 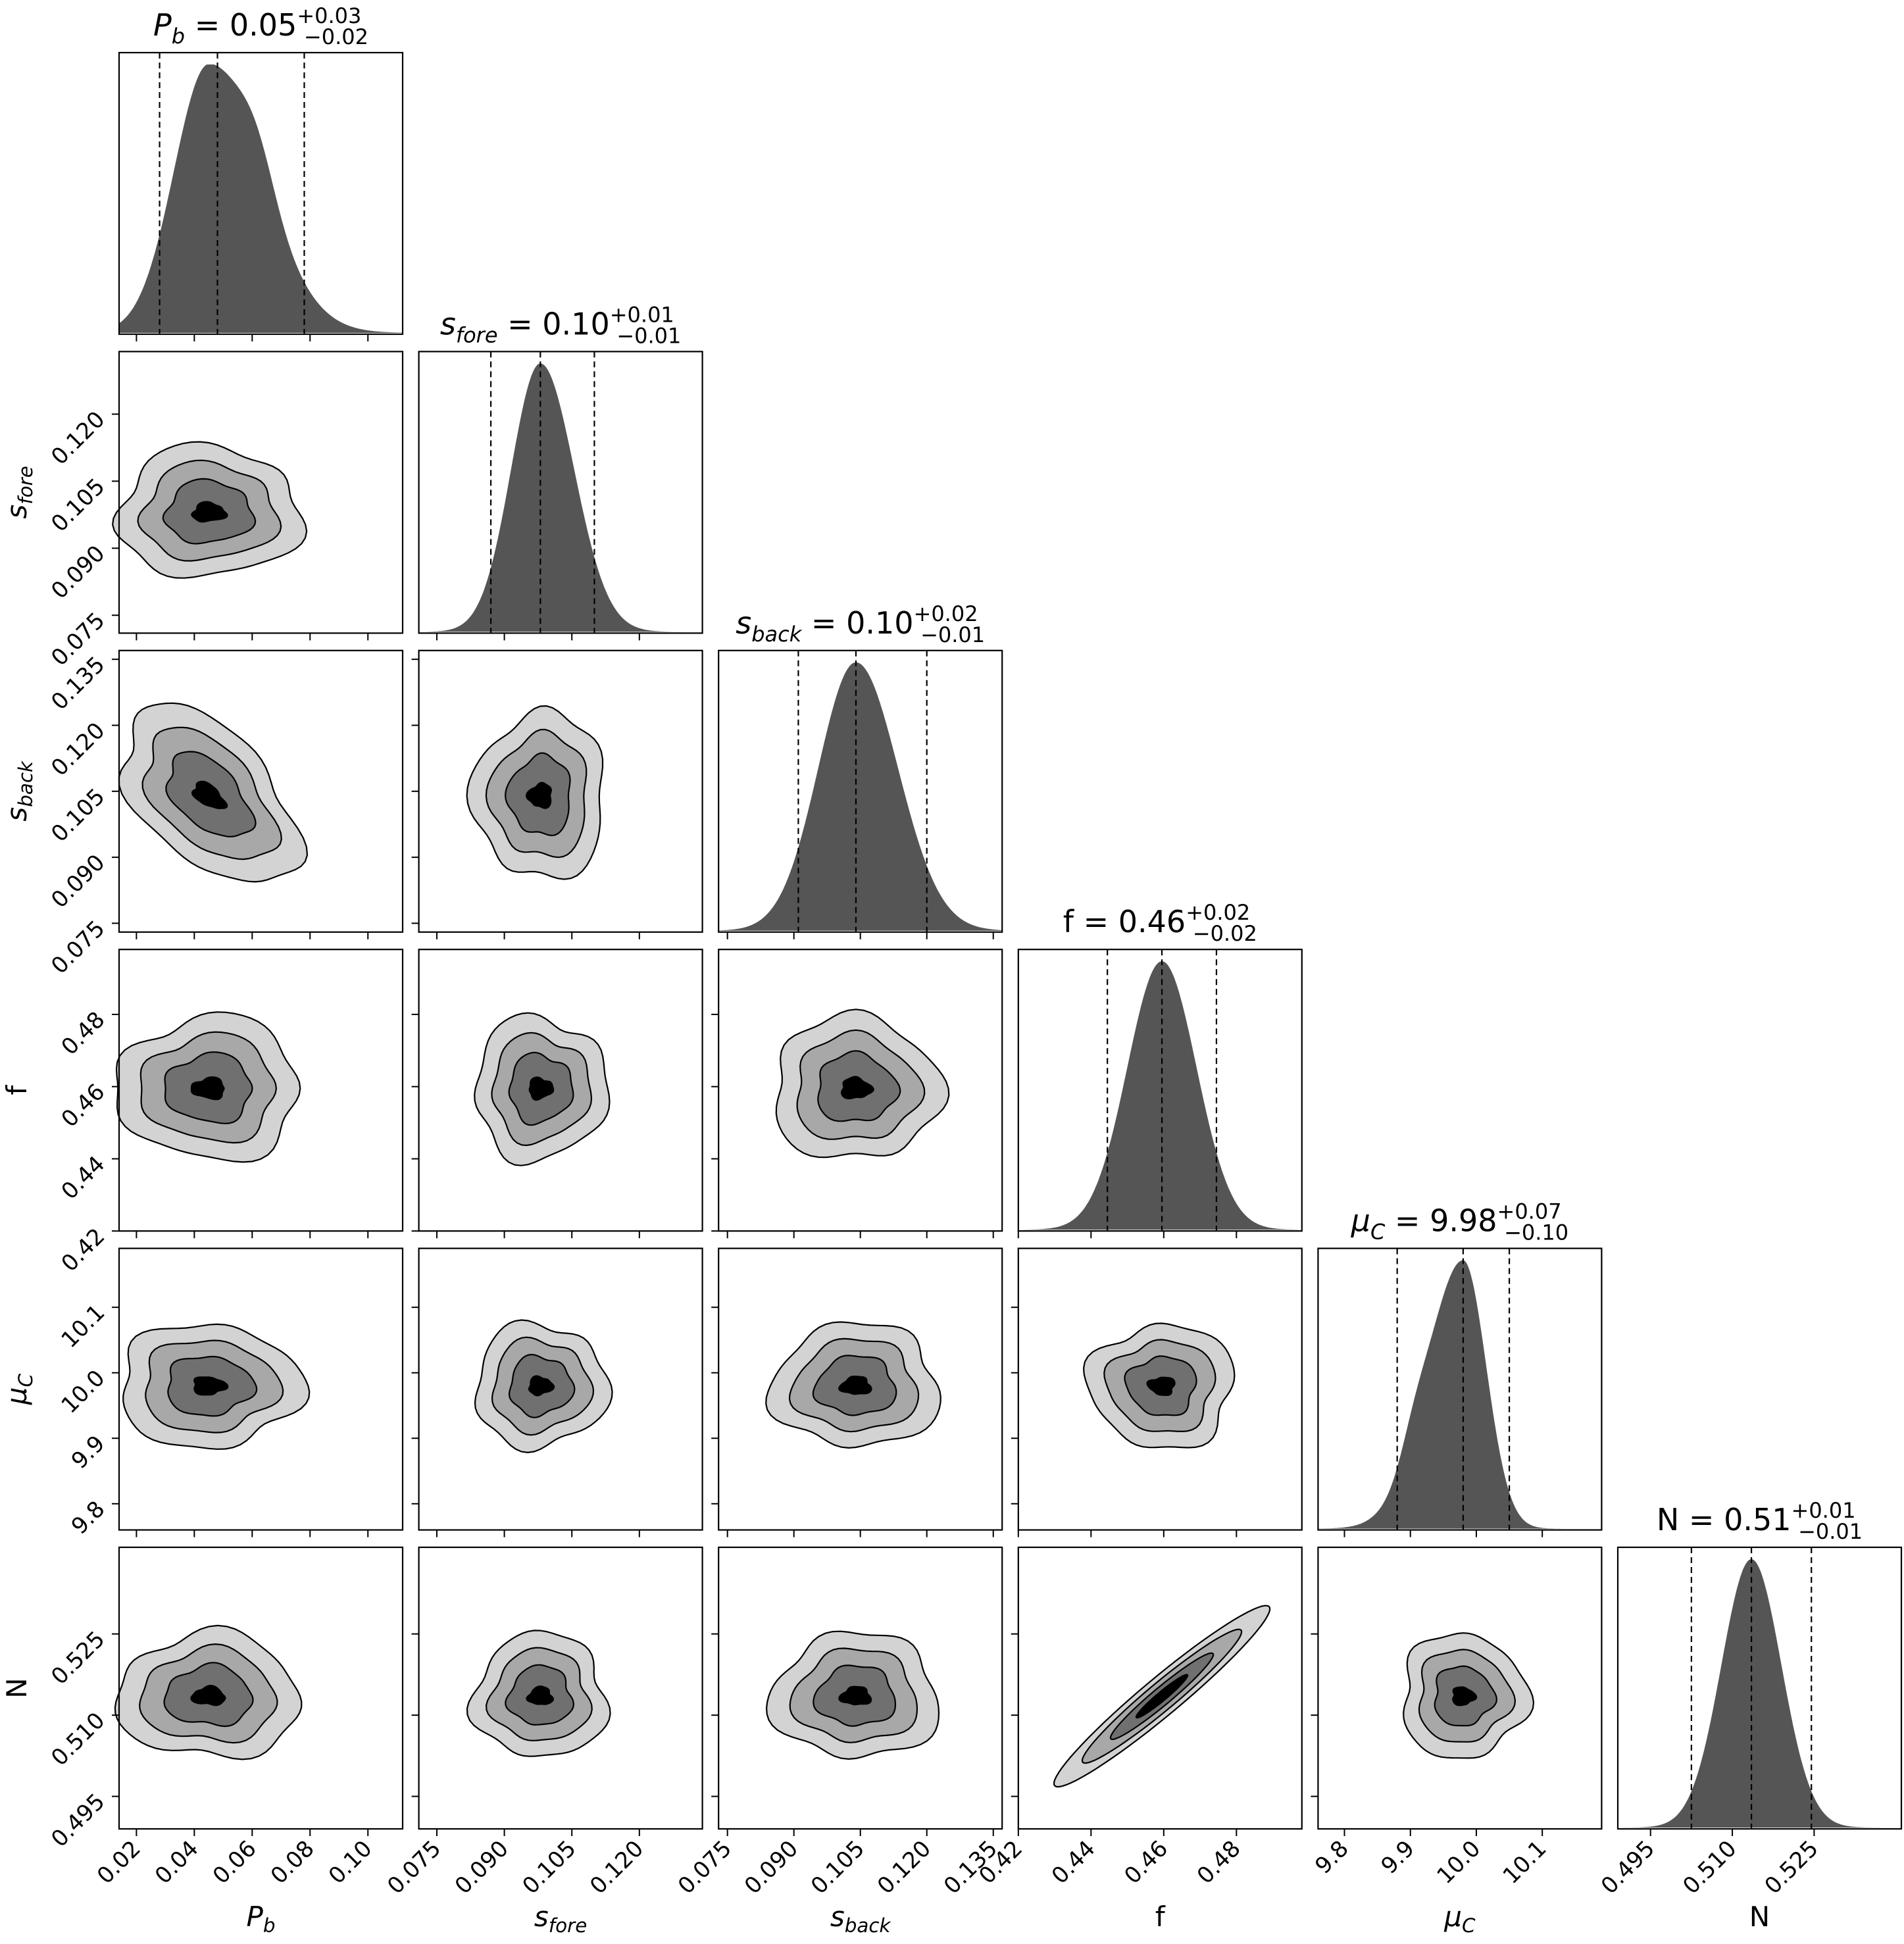 What do you see at coordinates (1074, 1862) in the screenshot?
I see `x-tick-label: 0.44` at bounding box center [1074, 1862].